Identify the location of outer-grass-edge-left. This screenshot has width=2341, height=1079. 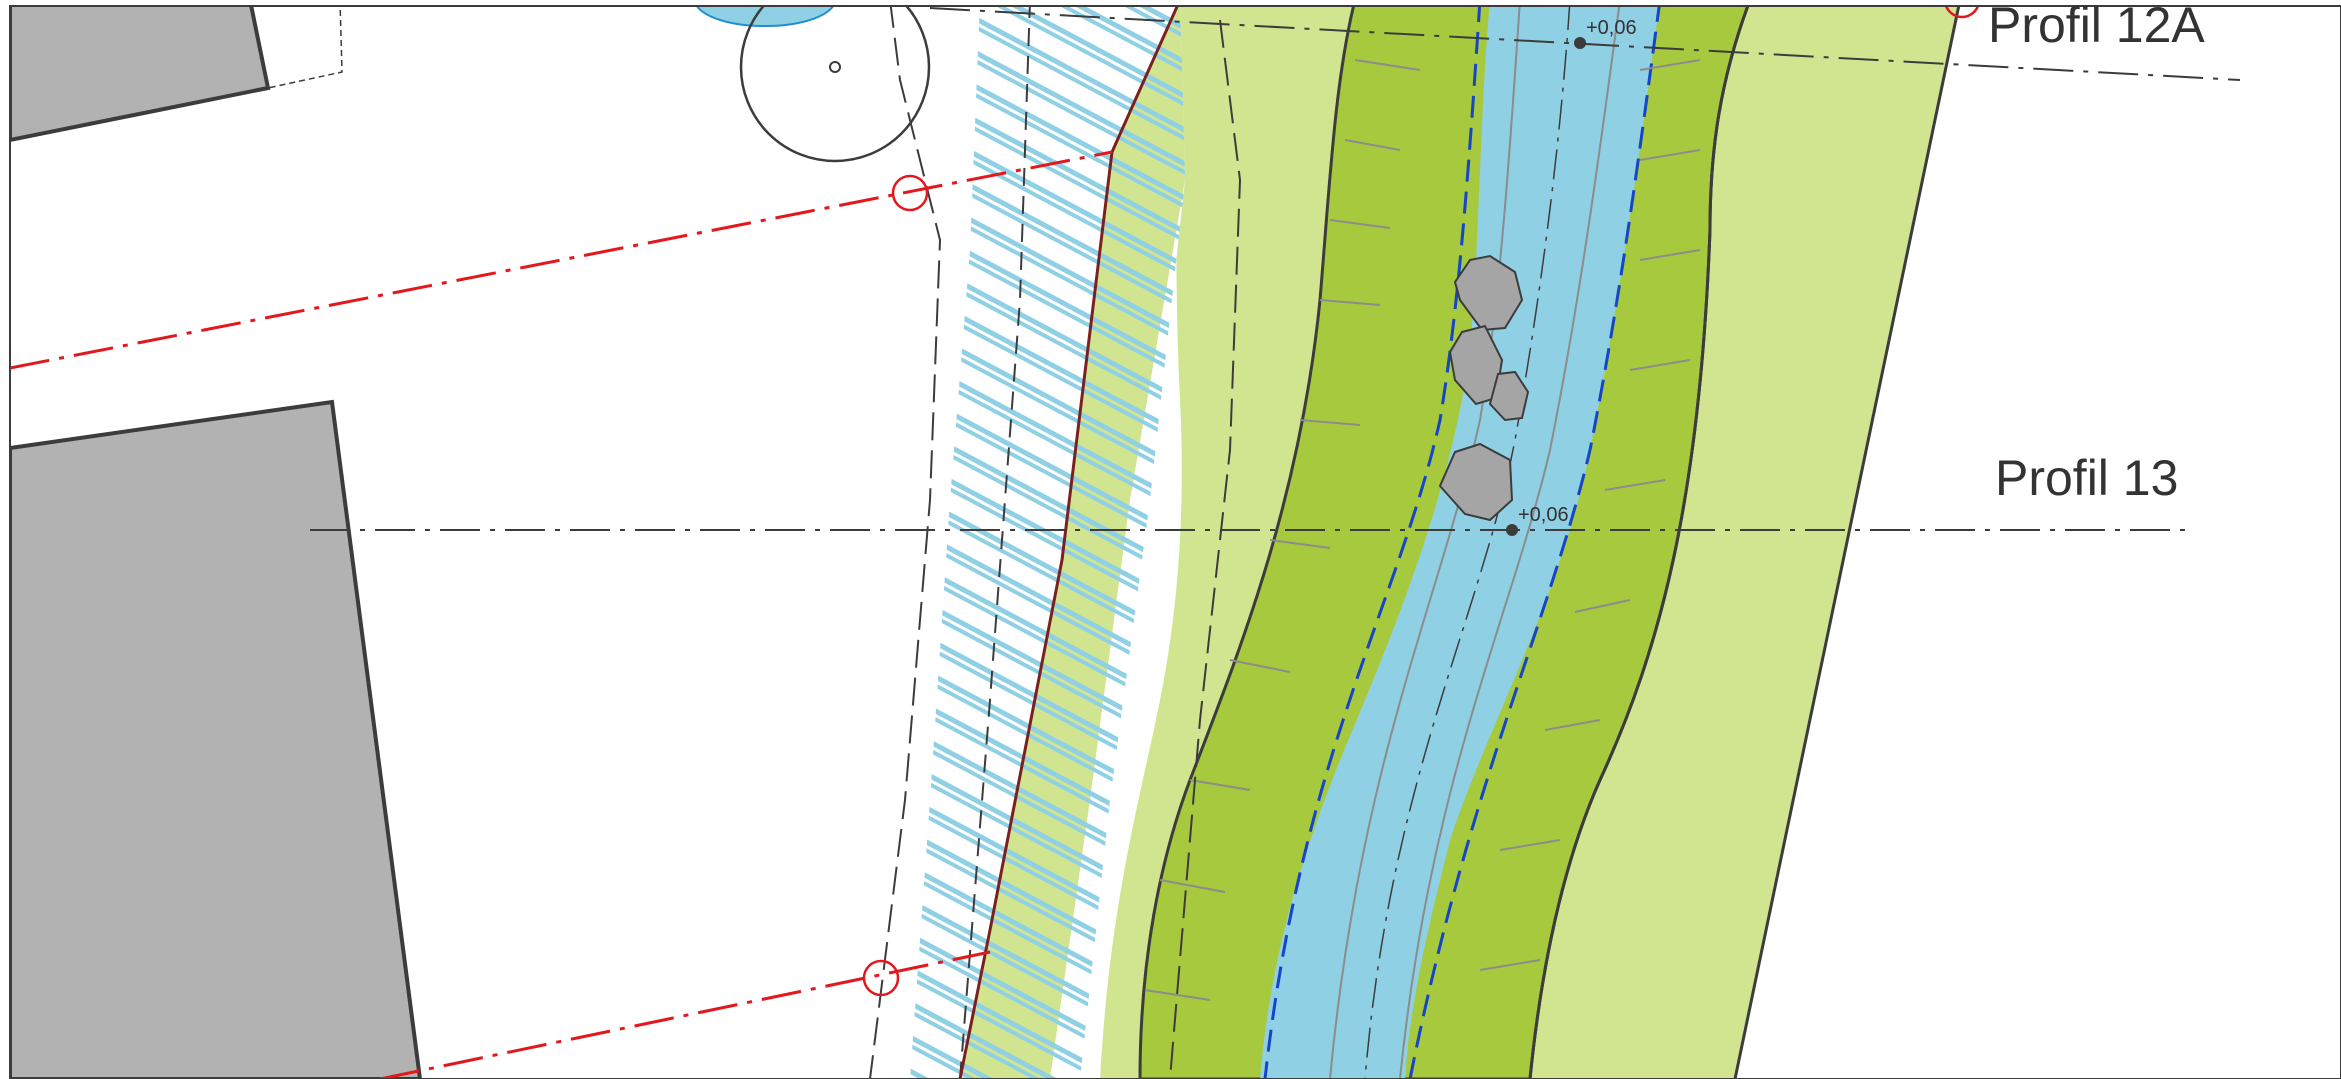
(1639, 542).